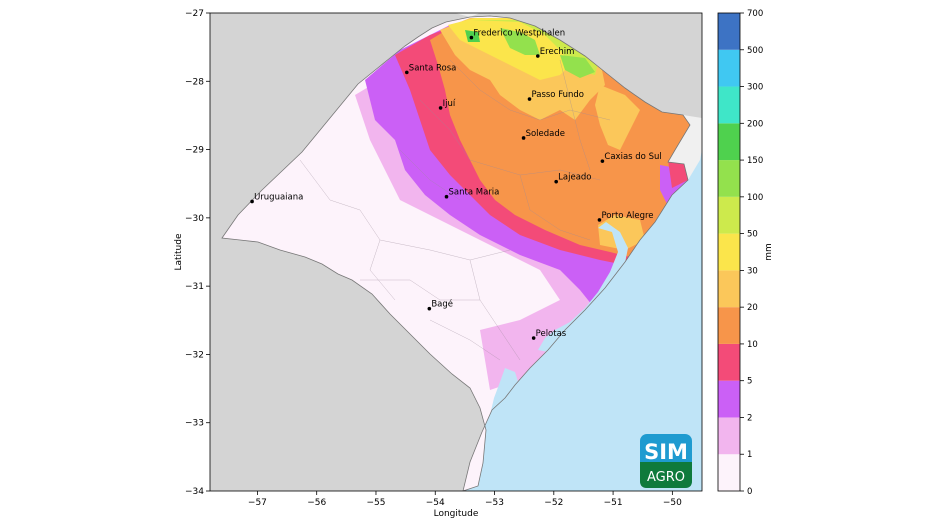 This screenshot has width=940, height=530. I want to click on city-label: Lajeado, so click(574, 178).